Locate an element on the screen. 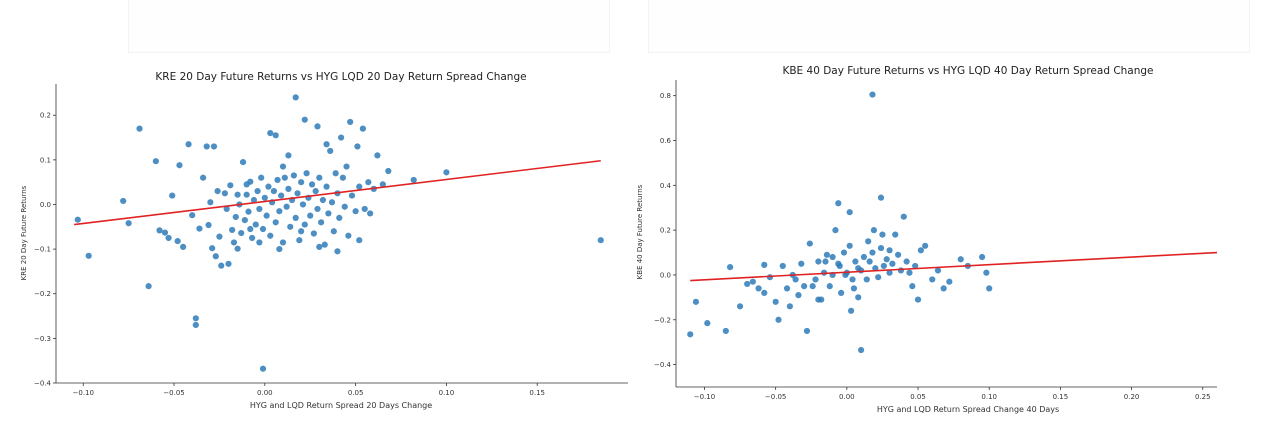 This screenshot has width=1266, height=428. y-tick-label: −0.4 is located at coordinates (663, 365).